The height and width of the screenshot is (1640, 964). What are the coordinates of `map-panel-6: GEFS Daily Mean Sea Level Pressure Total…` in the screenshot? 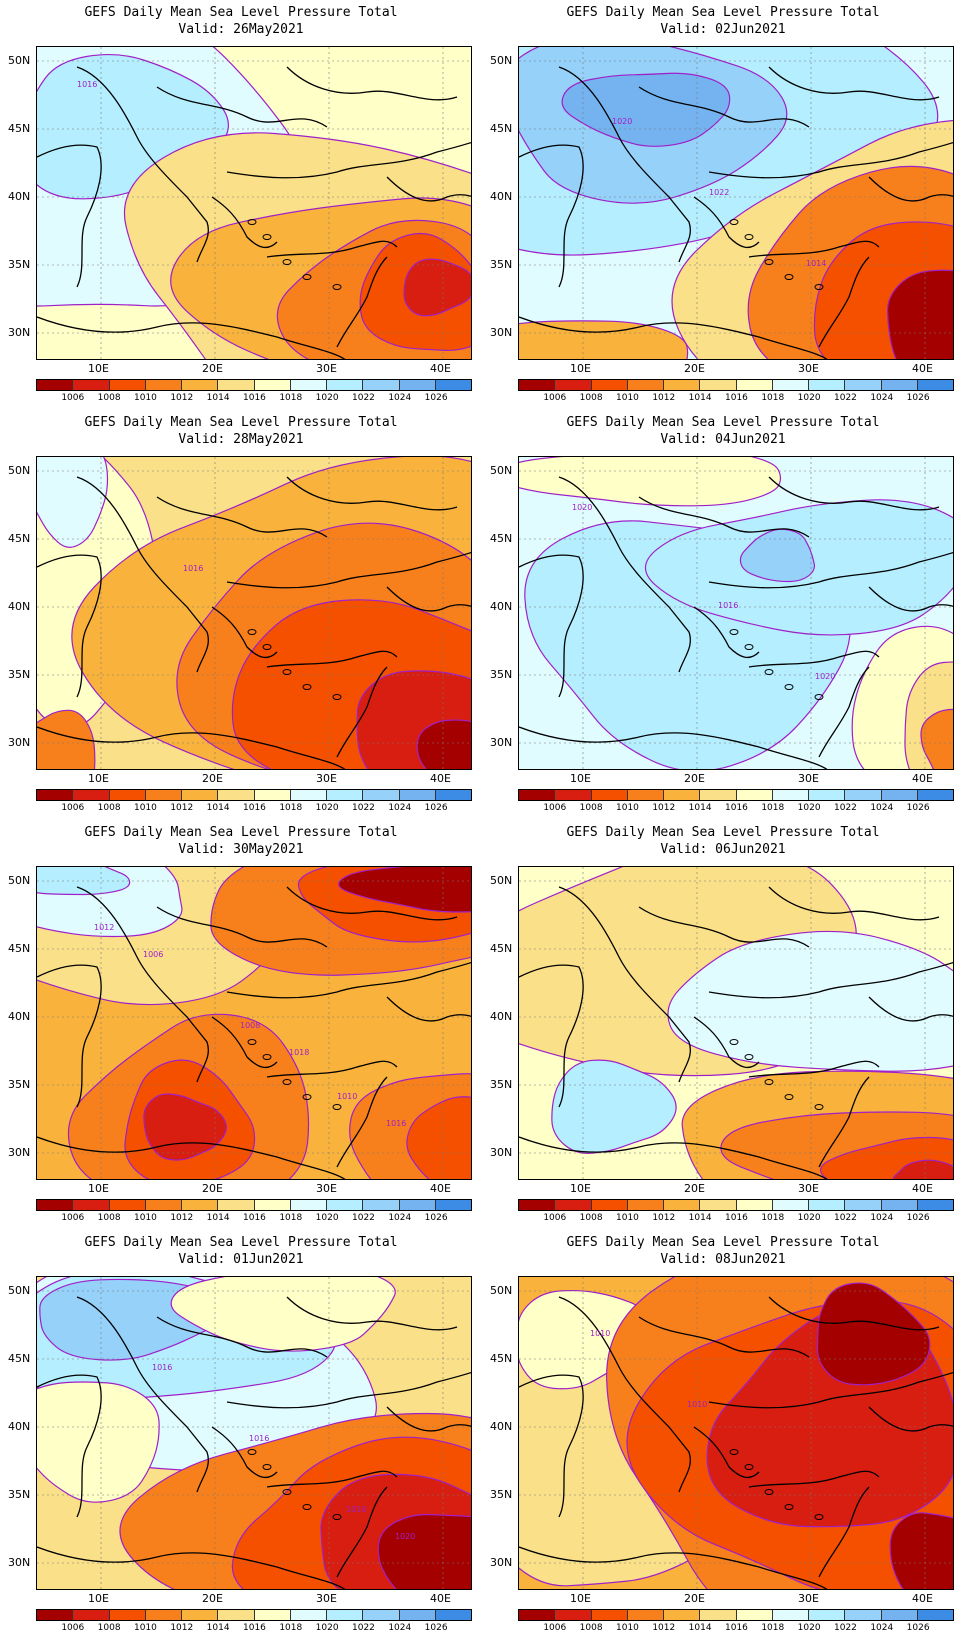 It's located at (723, 1025).